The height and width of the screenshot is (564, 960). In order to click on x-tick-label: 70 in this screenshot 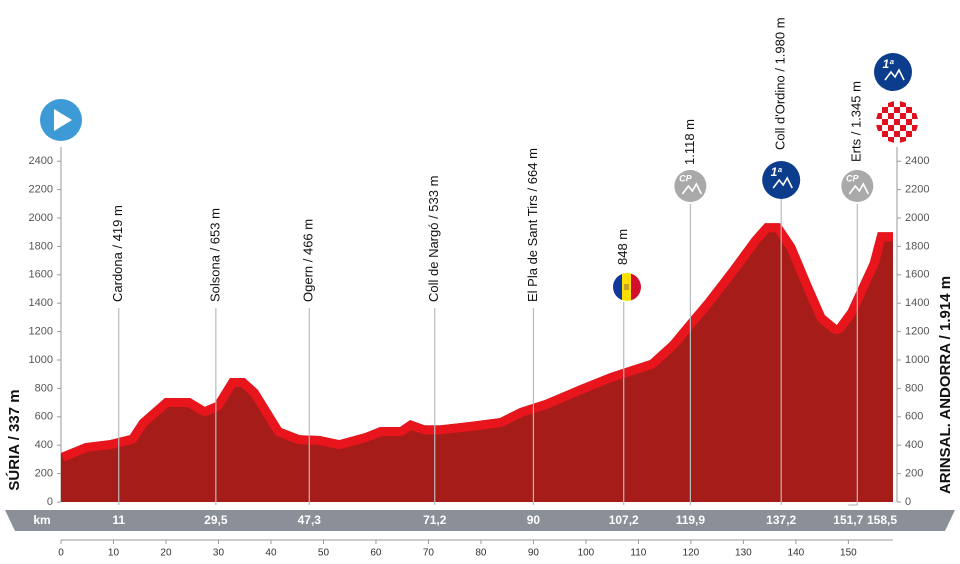, I will do `click(429, 553)`.